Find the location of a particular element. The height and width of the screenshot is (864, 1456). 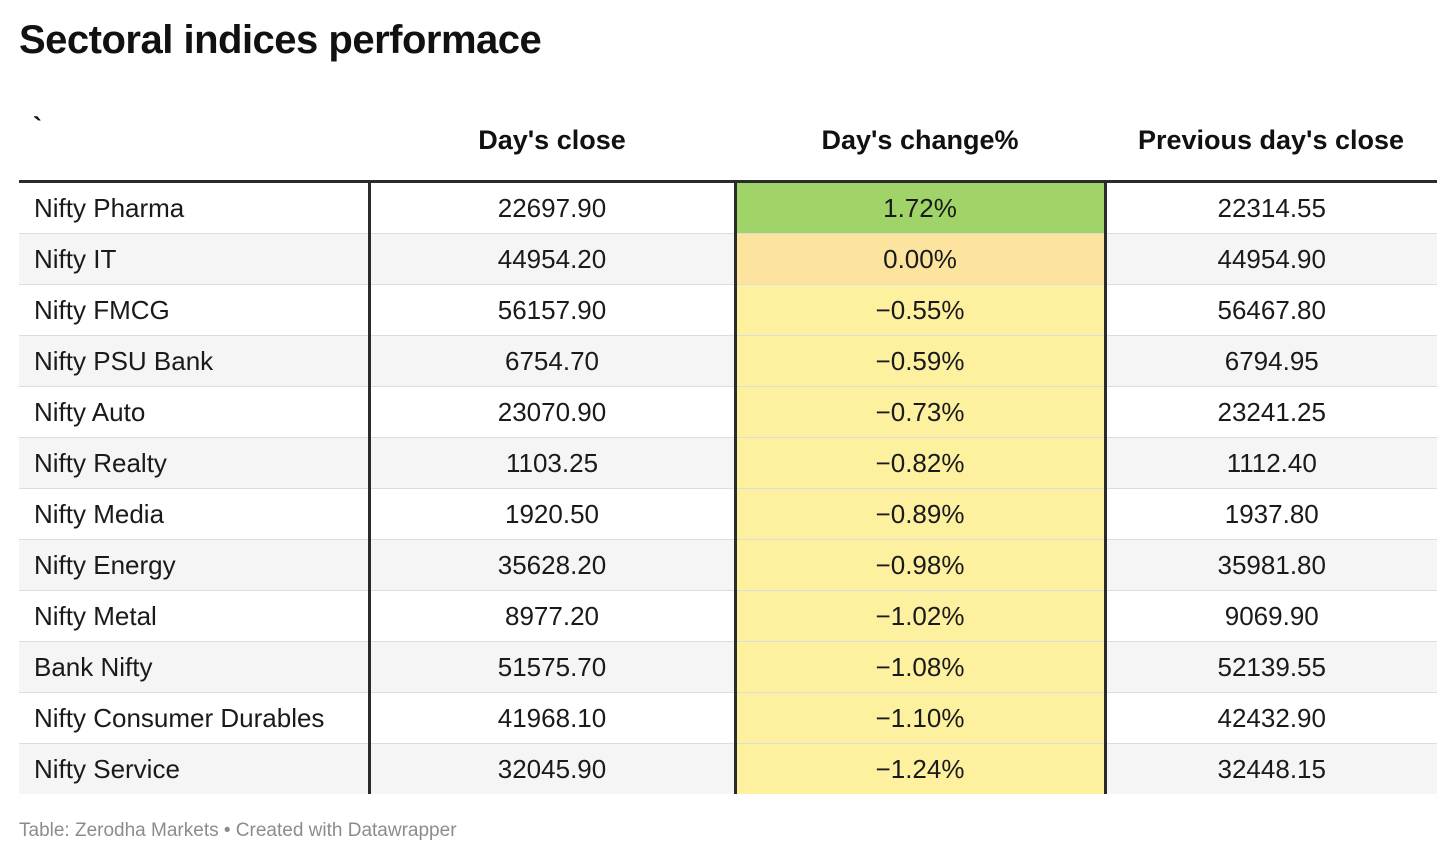

column-header-name: ` is located at coordinates (194, 141).